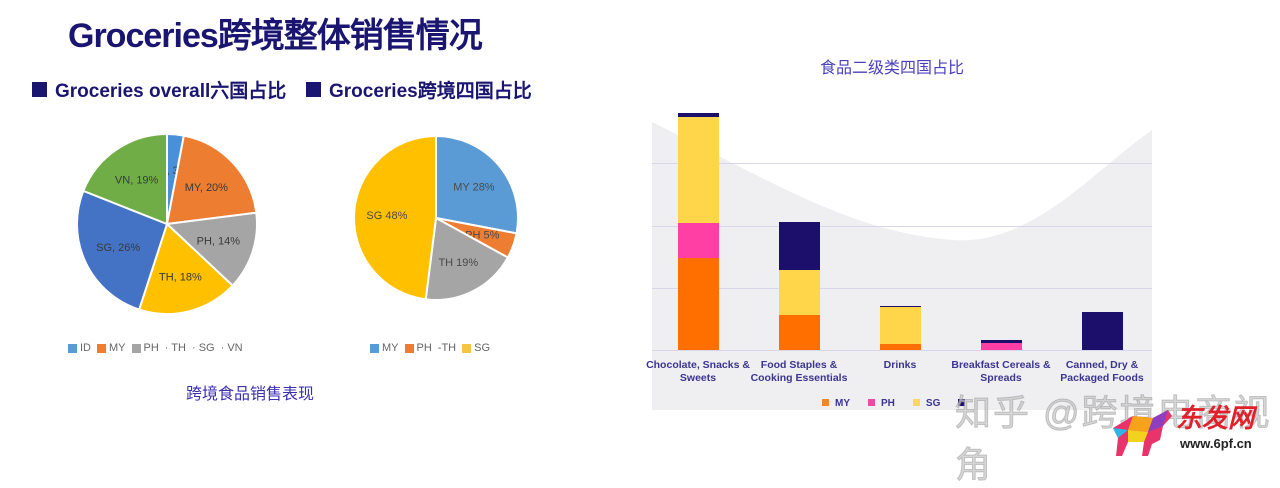 Image resolution: width=1280 pixels, height=488 pixels. Describe the element at coordinates (206, 188) in the screenshot. I see `pie-slice-label: MY, 20%` at that location.